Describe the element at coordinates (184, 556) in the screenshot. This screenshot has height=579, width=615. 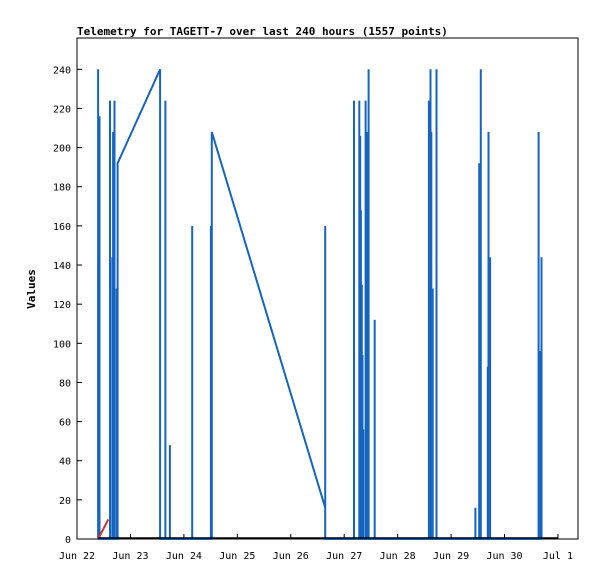
I see `x-tick-label: Jun 24` at that location.